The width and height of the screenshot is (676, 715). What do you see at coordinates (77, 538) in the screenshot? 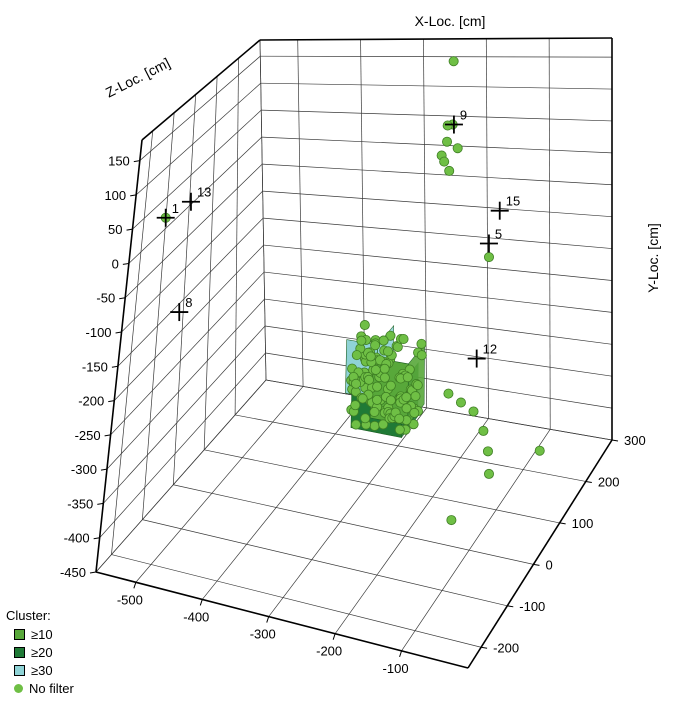
I see `z-tick-label: -400` at bounding box center [77, 538].